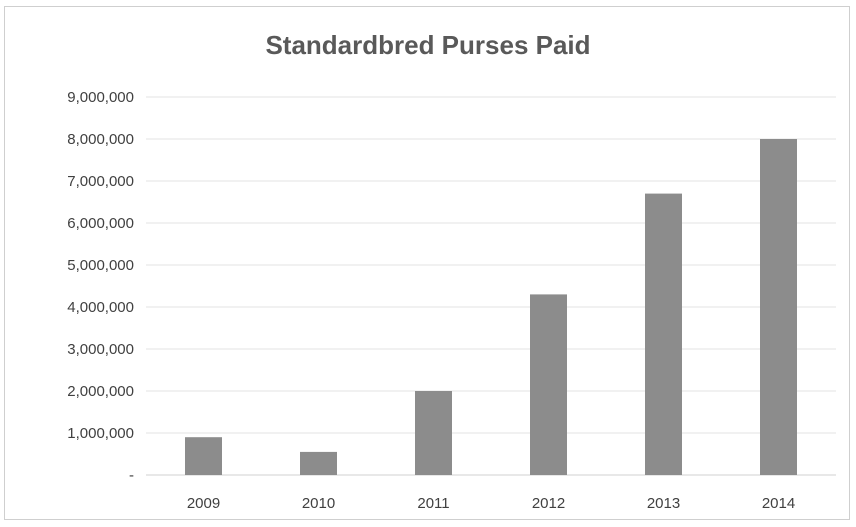 The width and height of the screenshot is (856, 527). What do you see at coordinates (663, 503) in the screenshot?
I see `x-category-label: 2013` at bounding box center [663, 503].